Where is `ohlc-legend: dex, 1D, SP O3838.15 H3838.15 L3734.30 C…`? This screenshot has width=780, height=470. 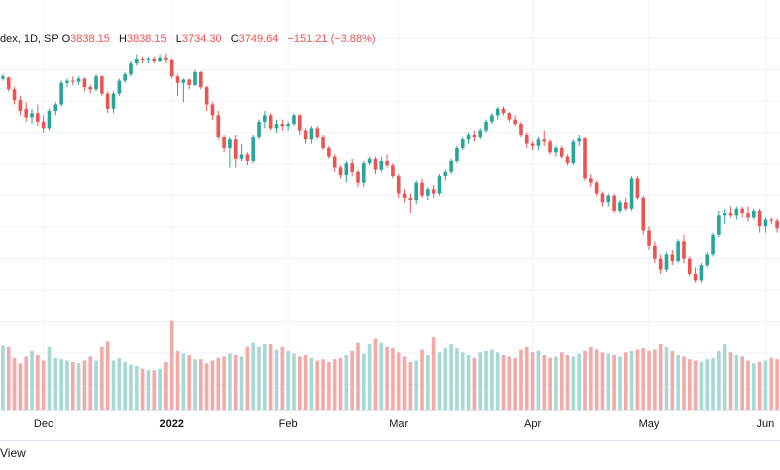
ohlc-legend: dex, 1D, SP O3838.15 H3838.15 L3734.30 C… is located at coordinates (188, 39).